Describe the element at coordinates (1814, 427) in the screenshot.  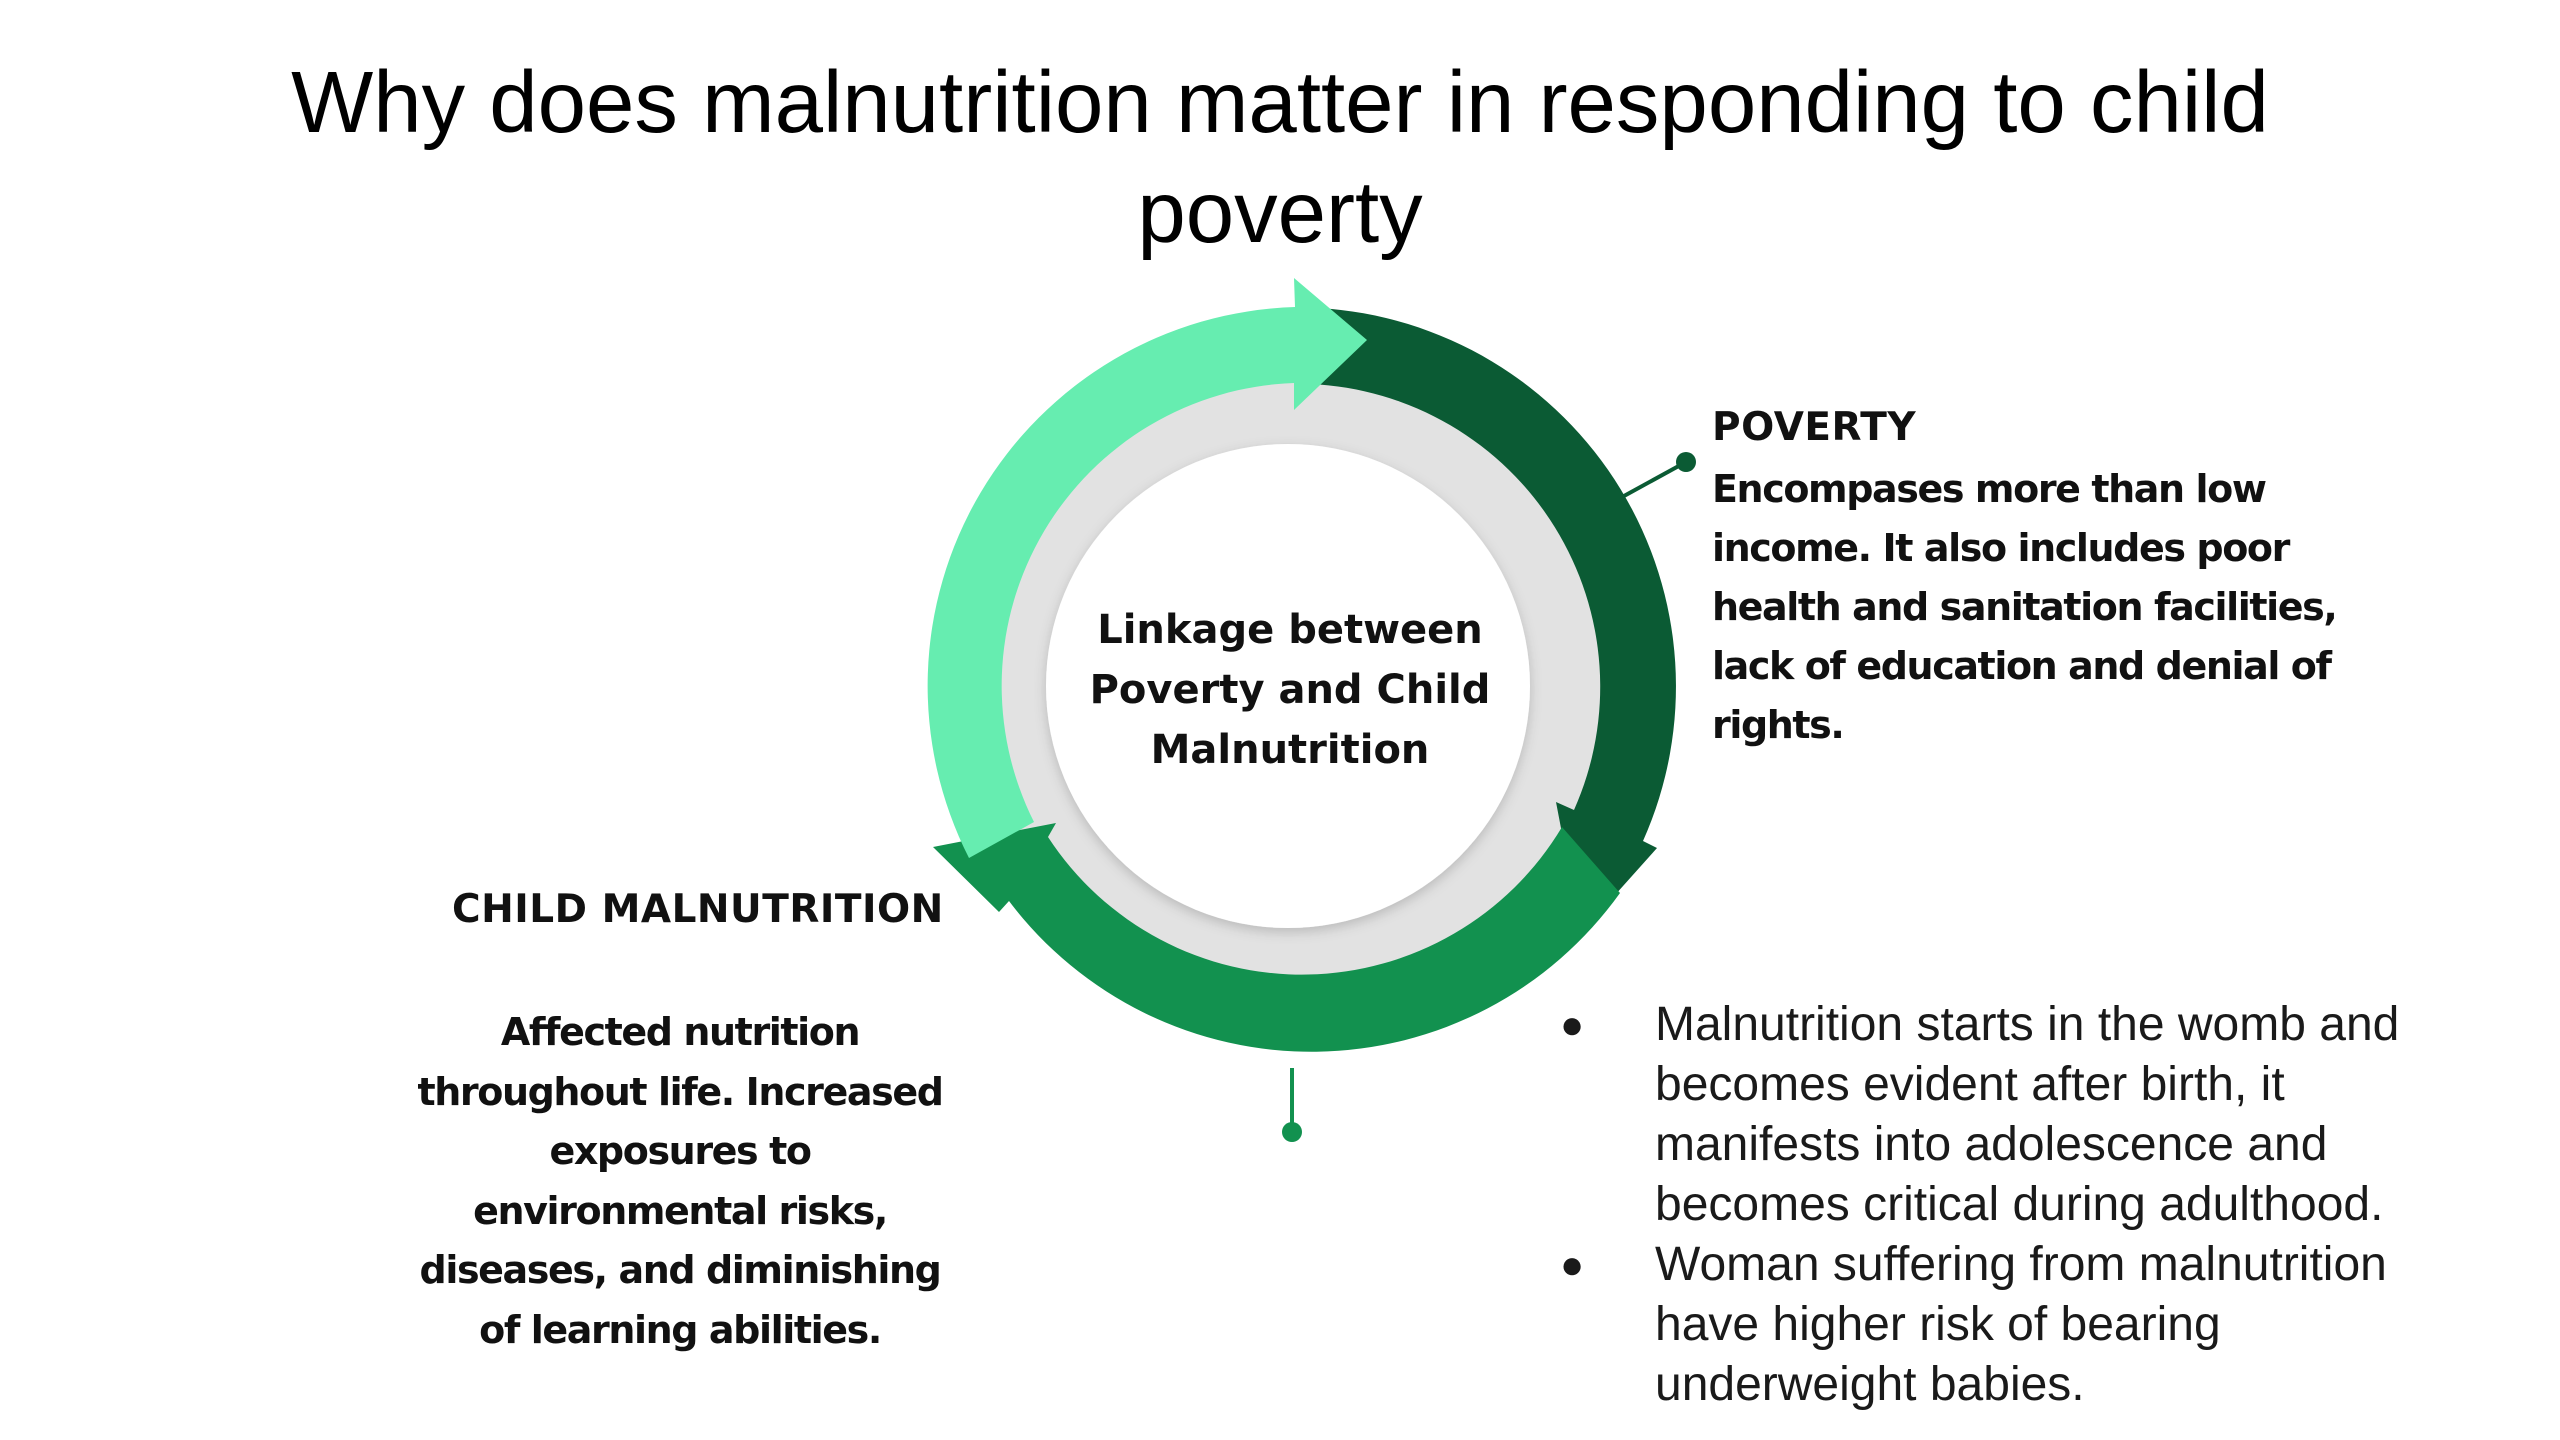
I see `poverty-heading: POVERTY` at that location.